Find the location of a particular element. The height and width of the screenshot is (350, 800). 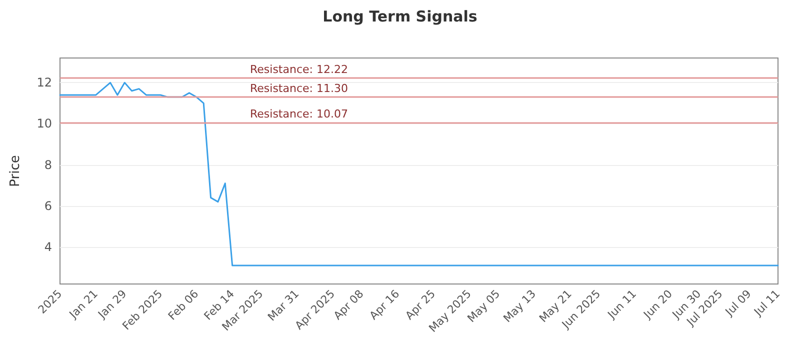

x-tick-label: Jun 11 is located at coordinates (621, 304).